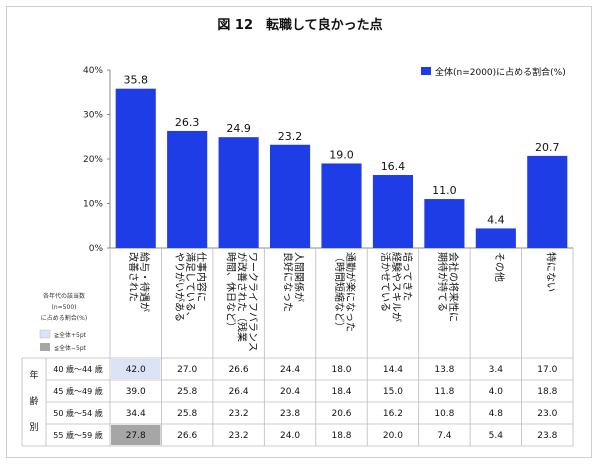  I want to click on y-tick-label: 20%, so click(93, 160).